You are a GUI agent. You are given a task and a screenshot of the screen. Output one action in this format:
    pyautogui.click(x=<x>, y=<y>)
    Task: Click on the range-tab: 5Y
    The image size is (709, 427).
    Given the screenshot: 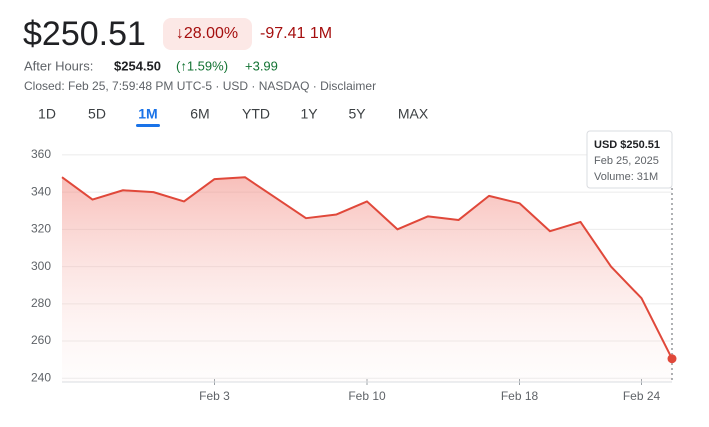 What is the action you would take?
    pyautogui.click(x=357, y=114)
    